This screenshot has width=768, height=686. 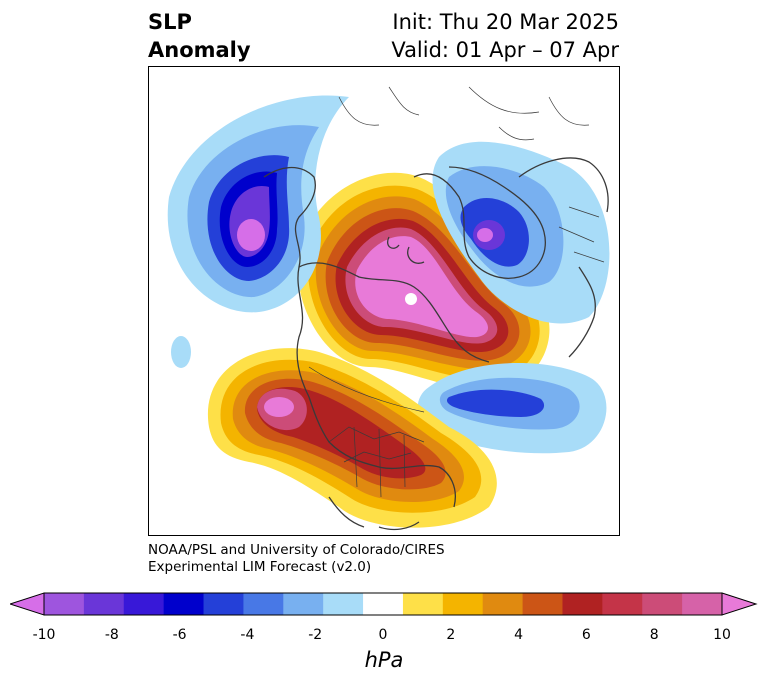 What do you see at coordinates (44, 635) in the screenshot?
I see `colorbar-tick-label: -10` at bounding box center [44, 635].